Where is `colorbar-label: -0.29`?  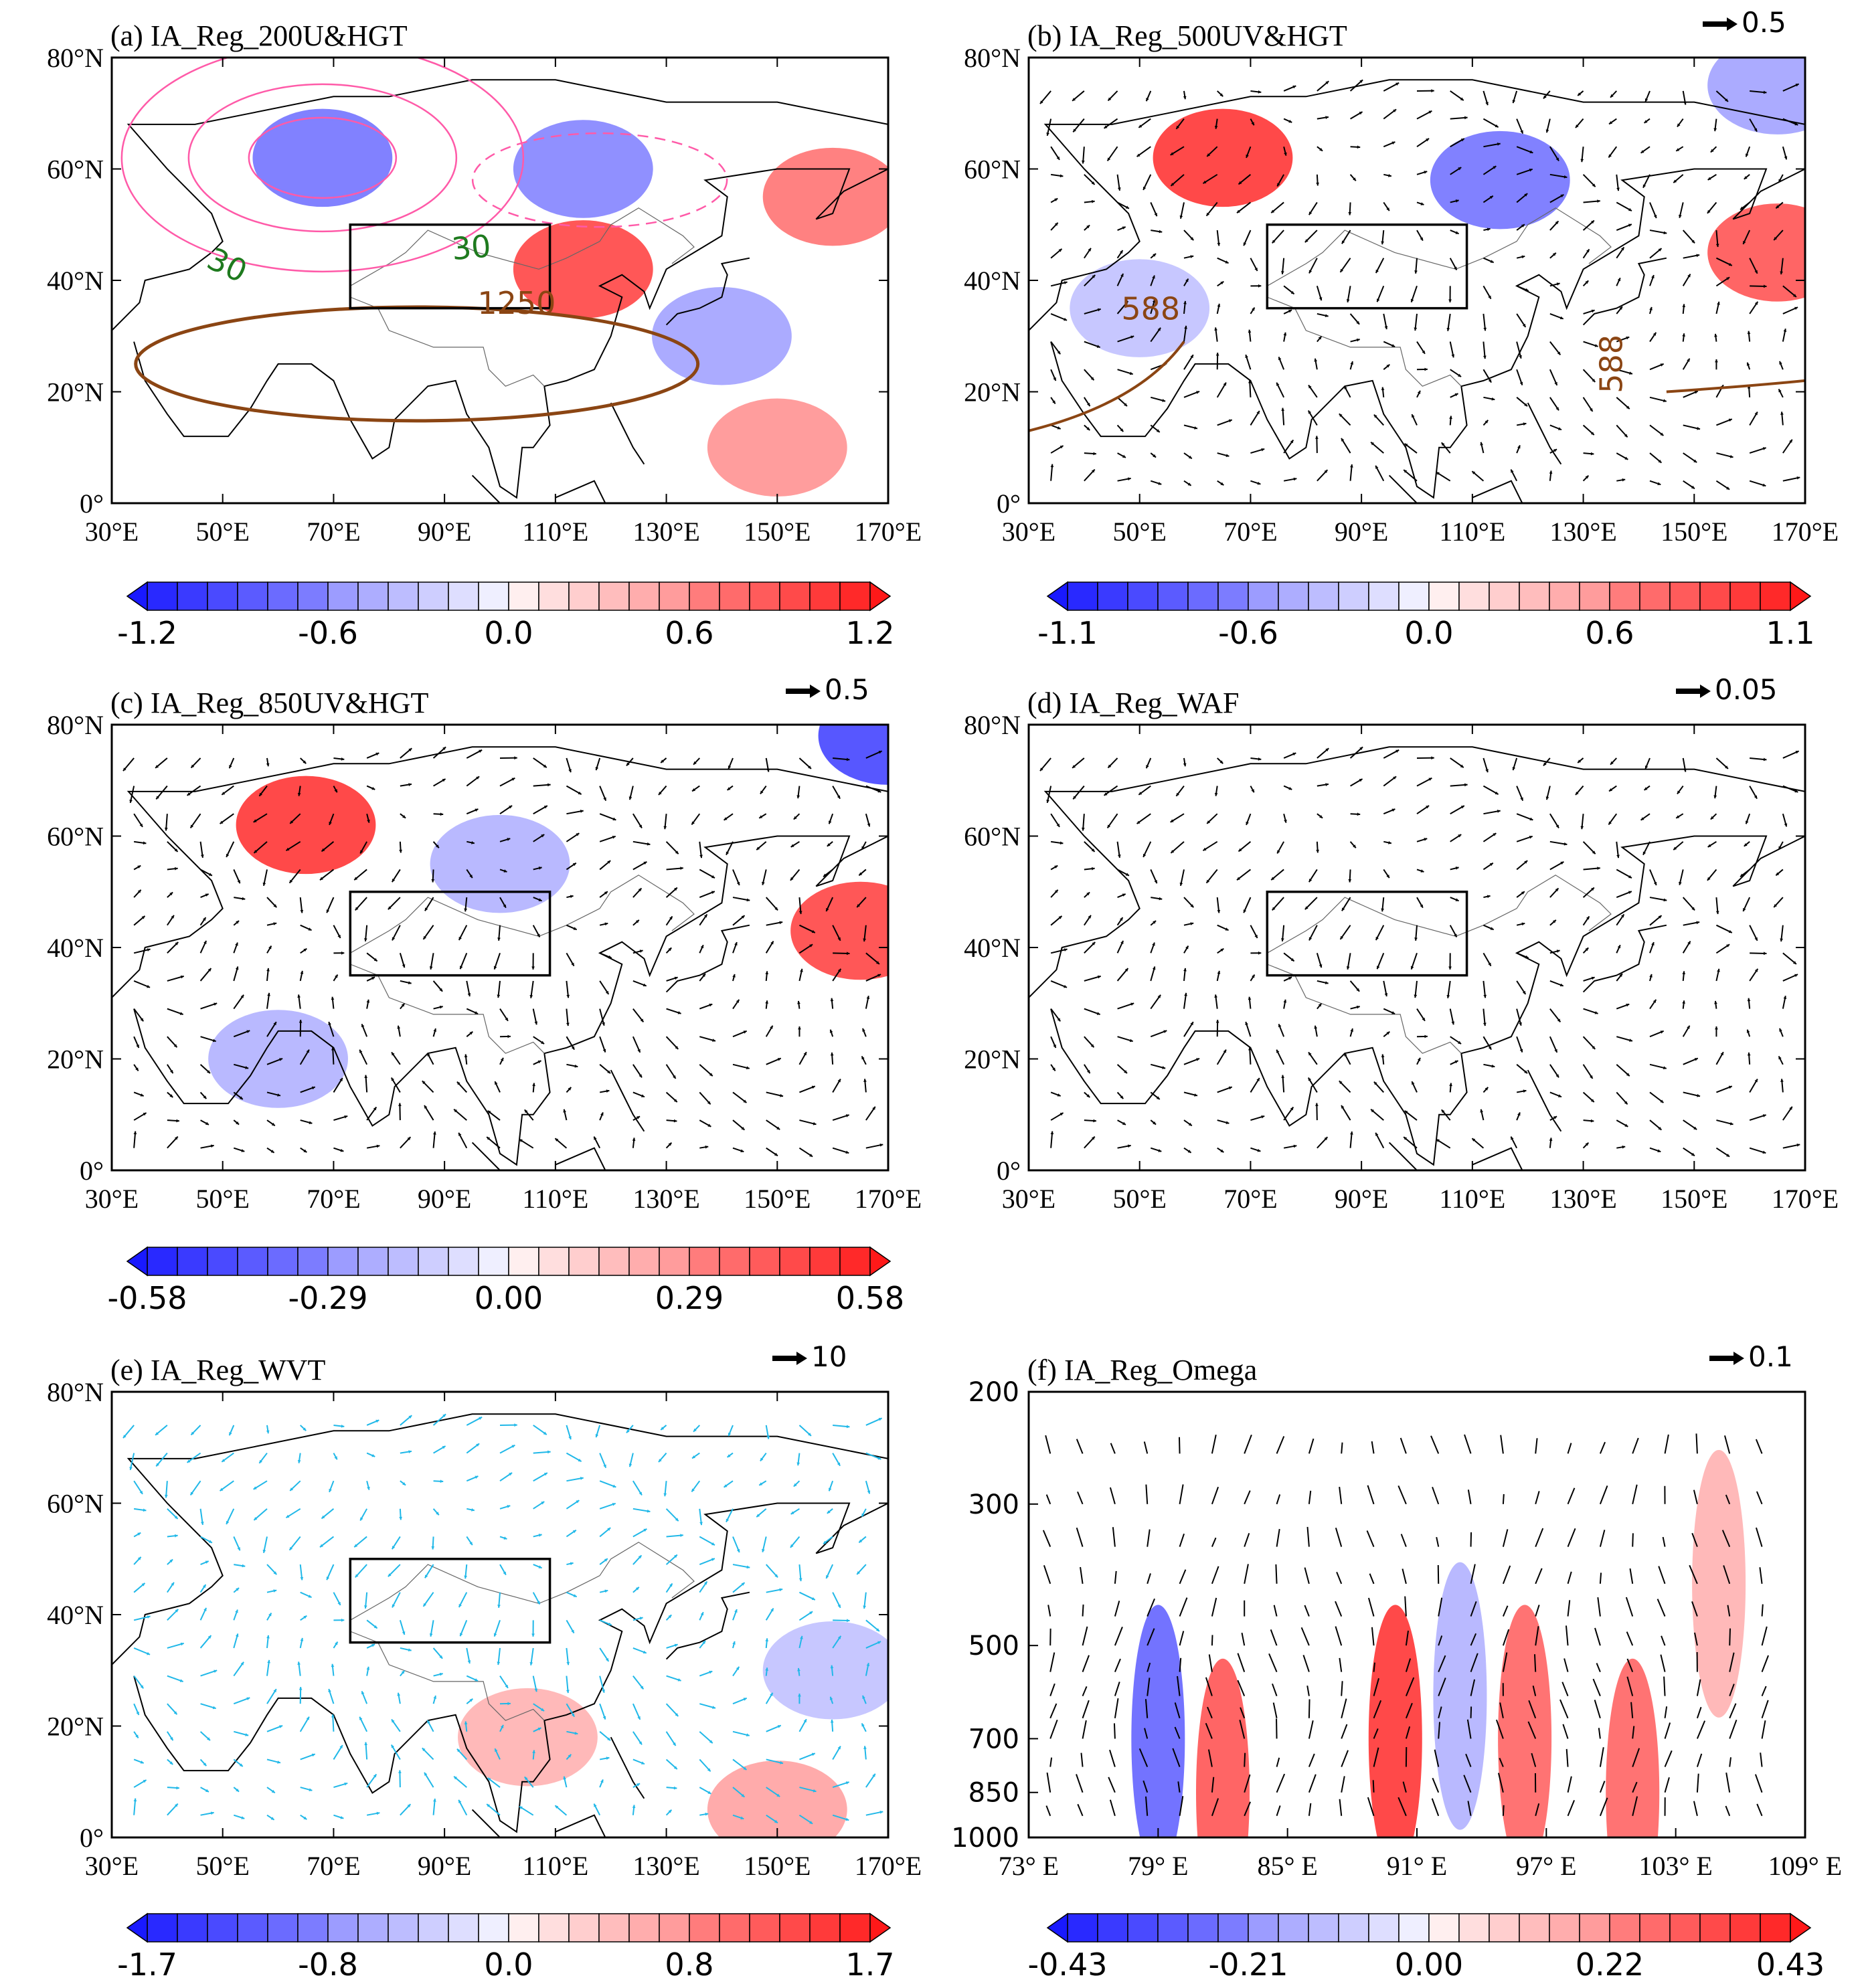 colorbar-label: -0.29 is located at coordinates (327, 1298).